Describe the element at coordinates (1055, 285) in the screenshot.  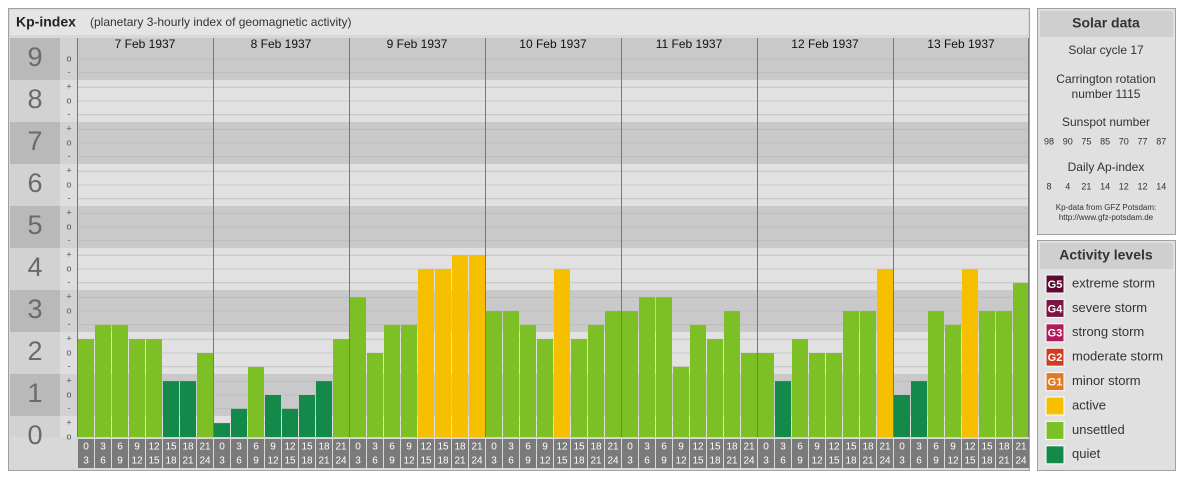
I see `level-badge: G5` at that location.